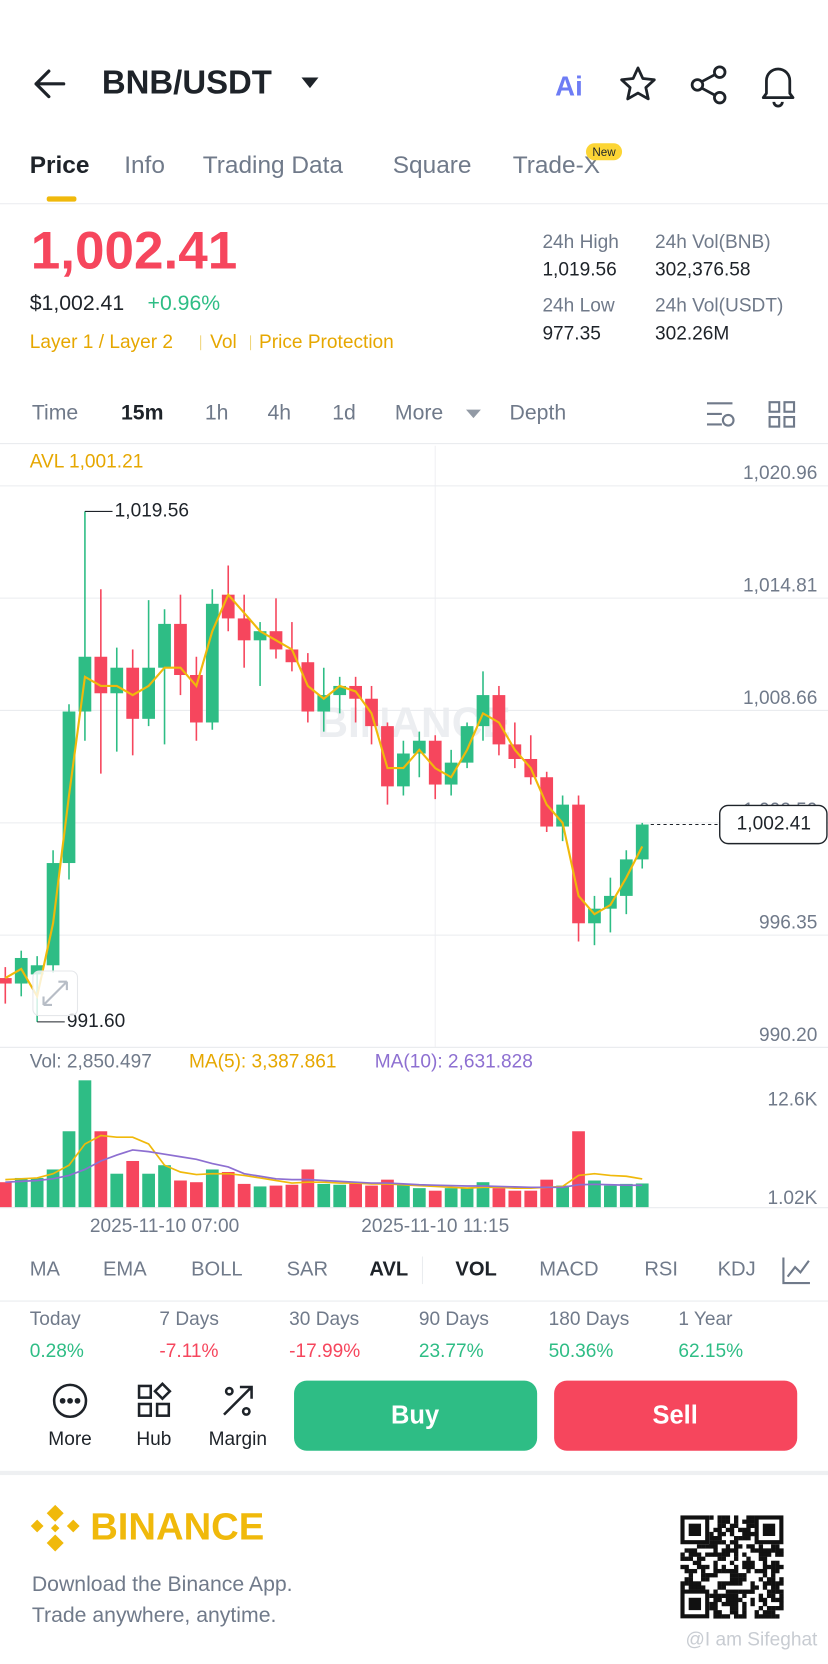  Describe the element at coordinates (556, 165) in the screenshot. I see `tab: Trade-X` at that location.